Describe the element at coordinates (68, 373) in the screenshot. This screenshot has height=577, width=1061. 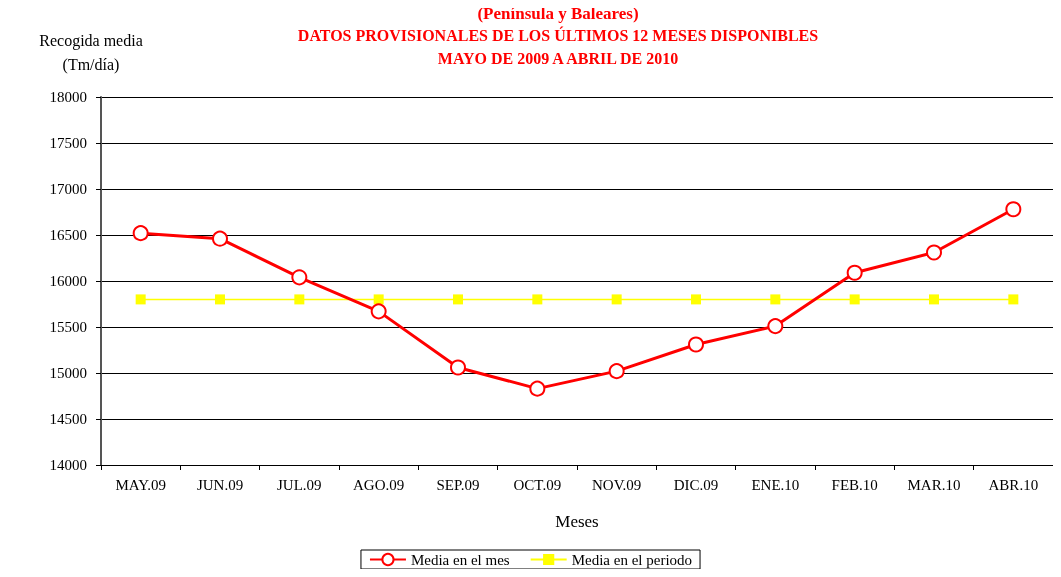
I see `y-tick-label: 15000` at that location.